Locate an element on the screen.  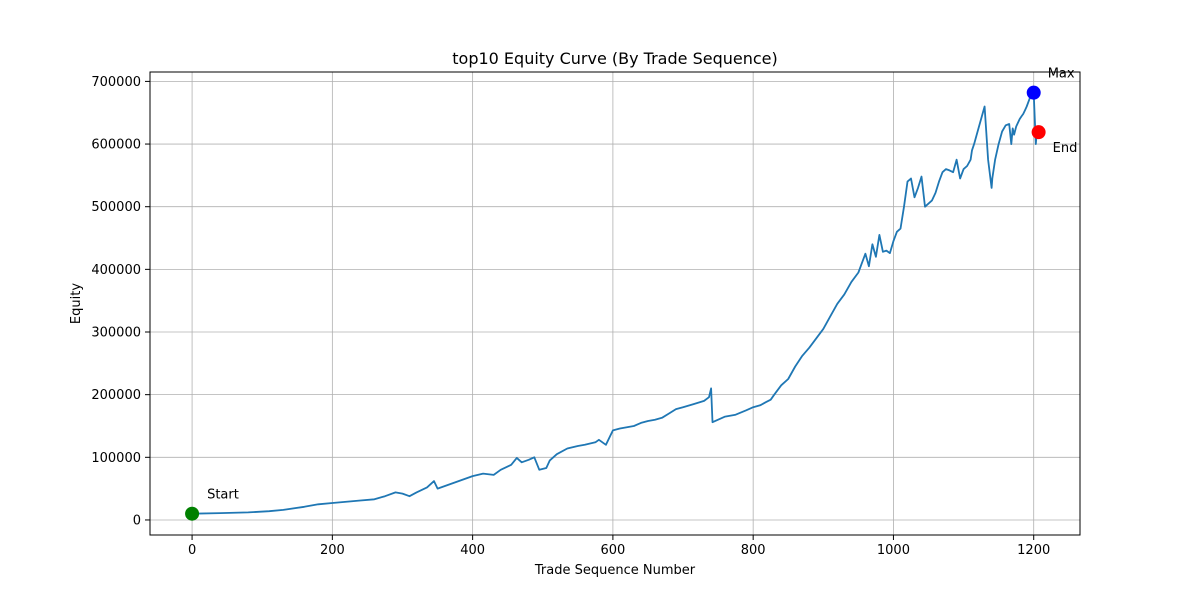
start-marker is located at coordinates (192, 513).